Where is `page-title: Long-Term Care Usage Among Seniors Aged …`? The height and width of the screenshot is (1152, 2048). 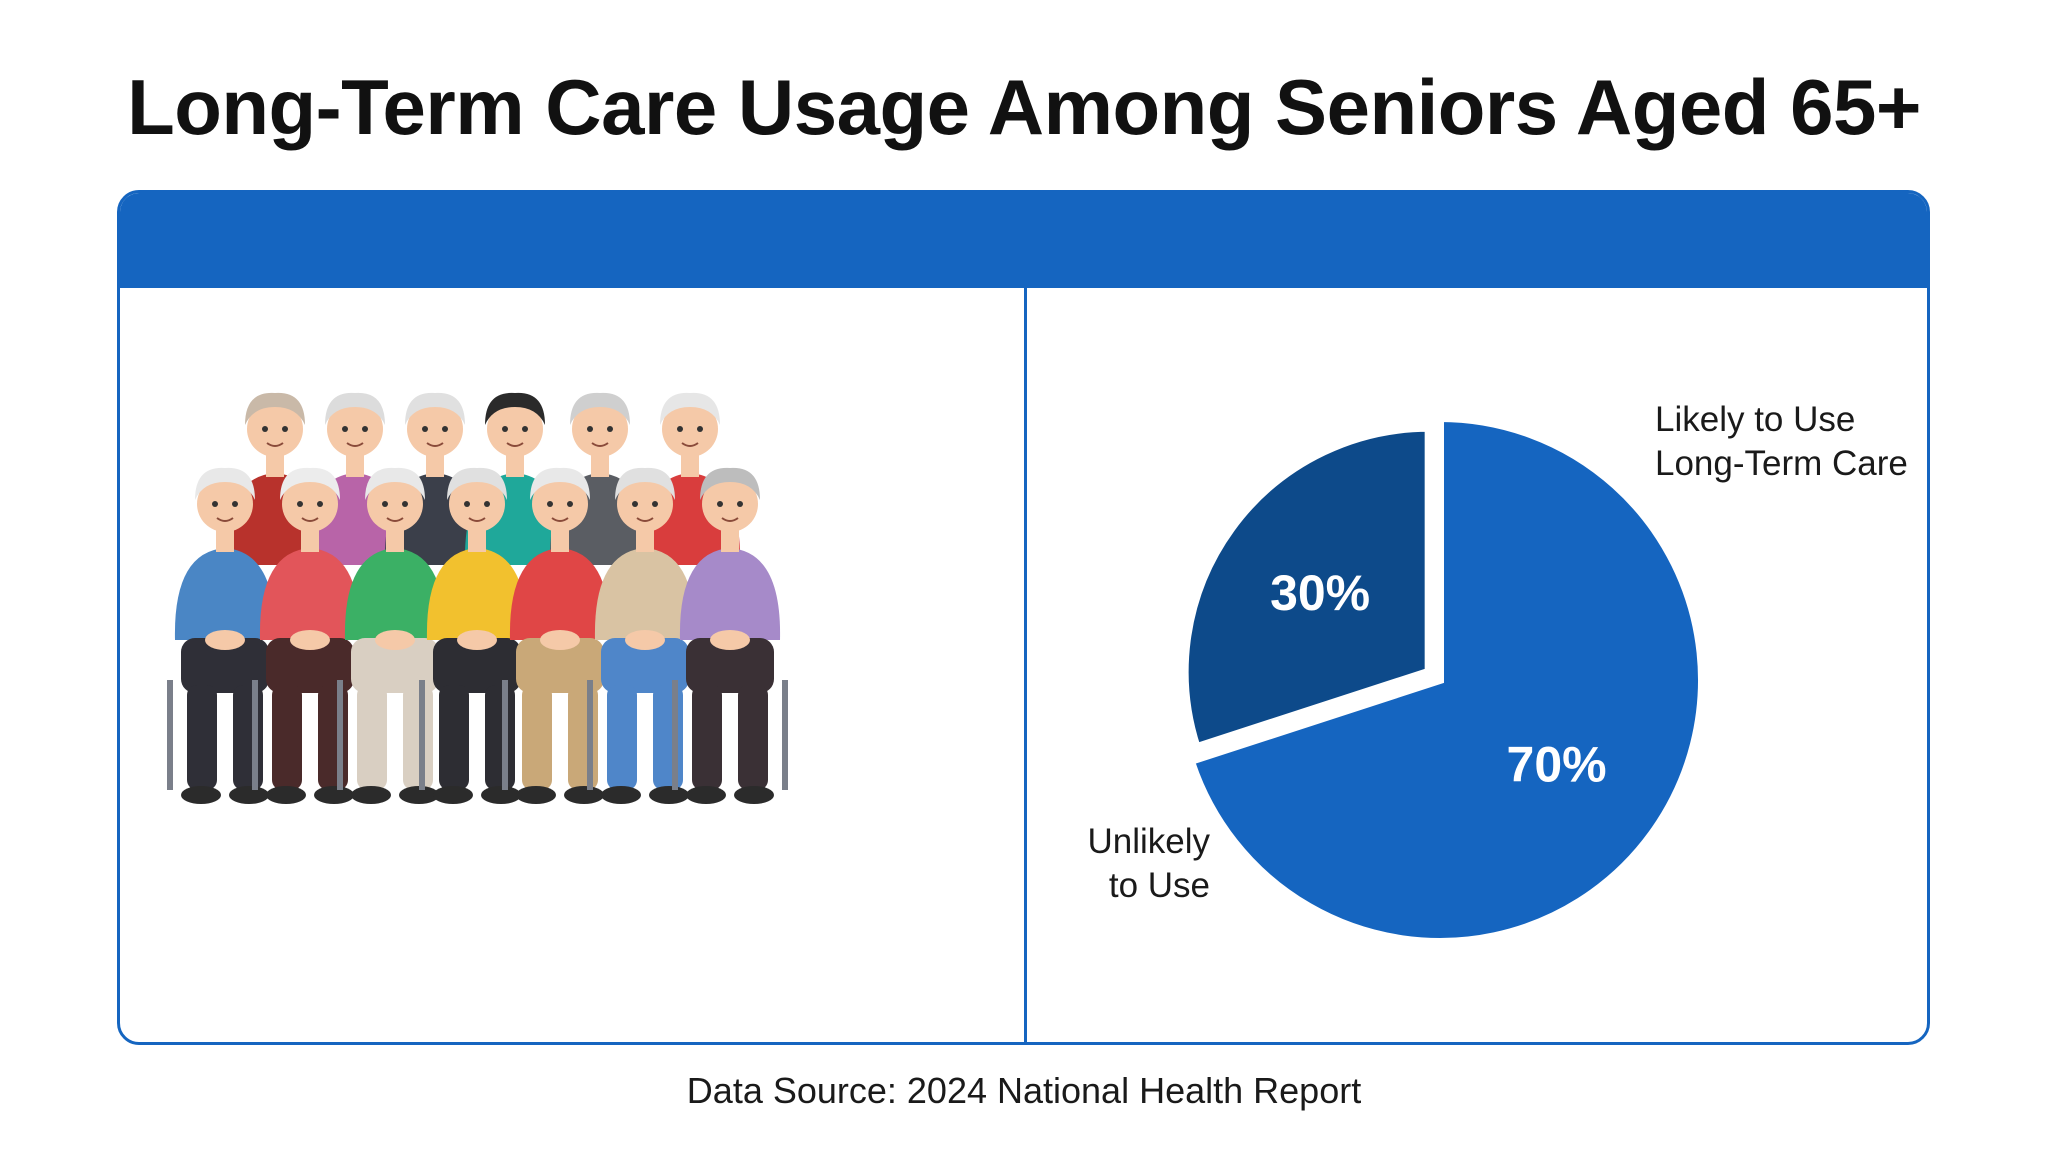 page-title: Long-Term Care Usage Among Seniors Aged … is located at coordinates (1024, 107).